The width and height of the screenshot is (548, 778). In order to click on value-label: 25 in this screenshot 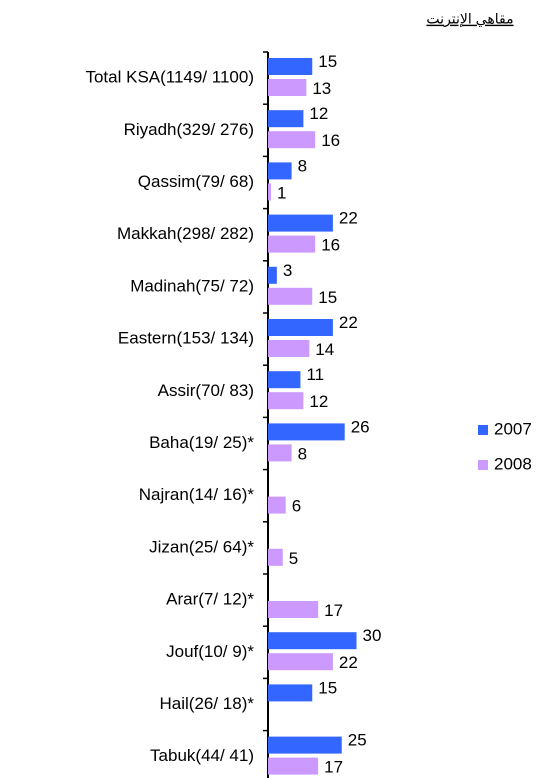, I will do `click(357, 740)`.